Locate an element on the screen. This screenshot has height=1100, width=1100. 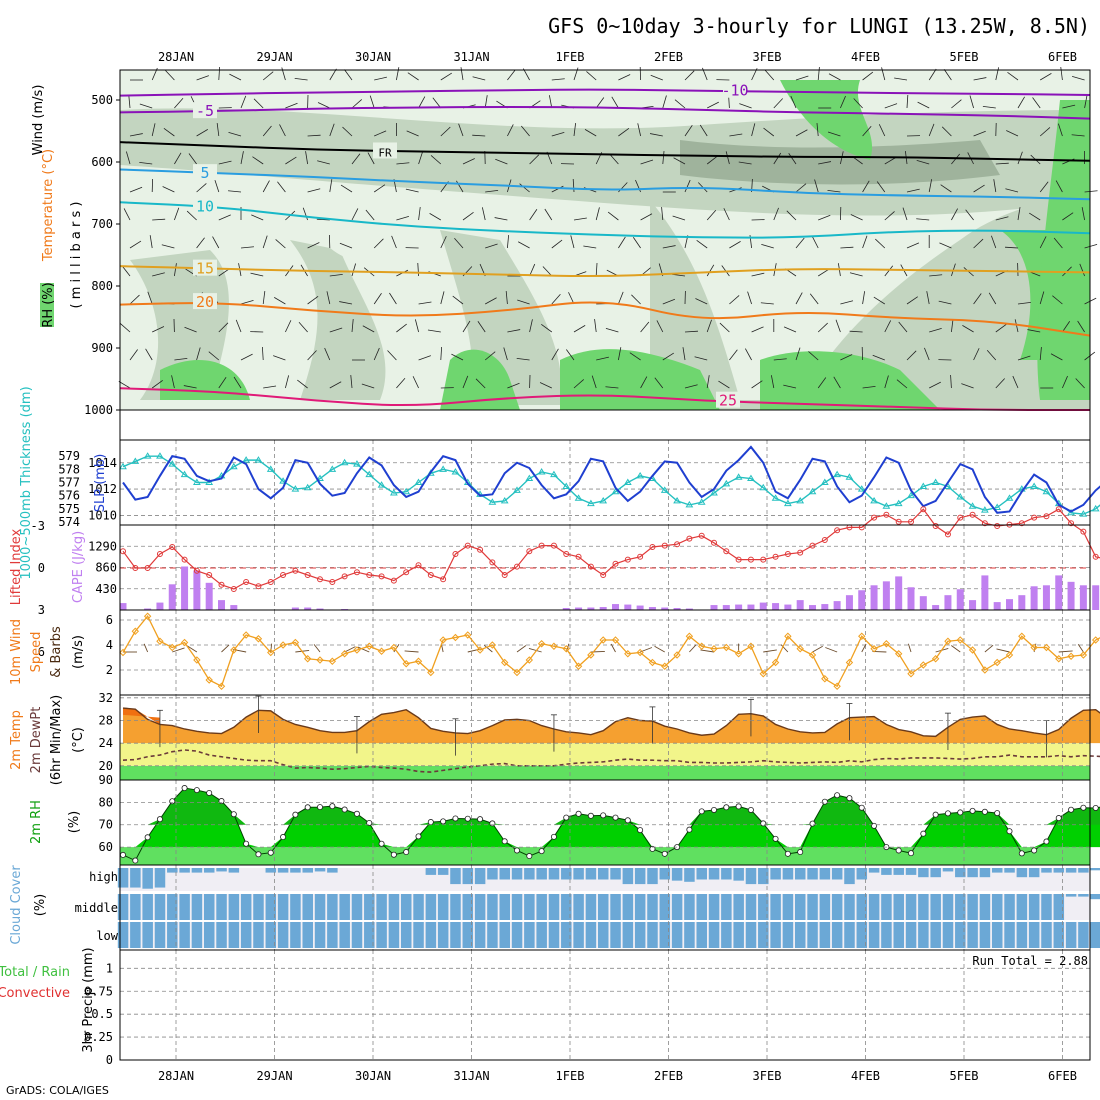
pressure-tick: 700 is located at coordinates (102, 224).